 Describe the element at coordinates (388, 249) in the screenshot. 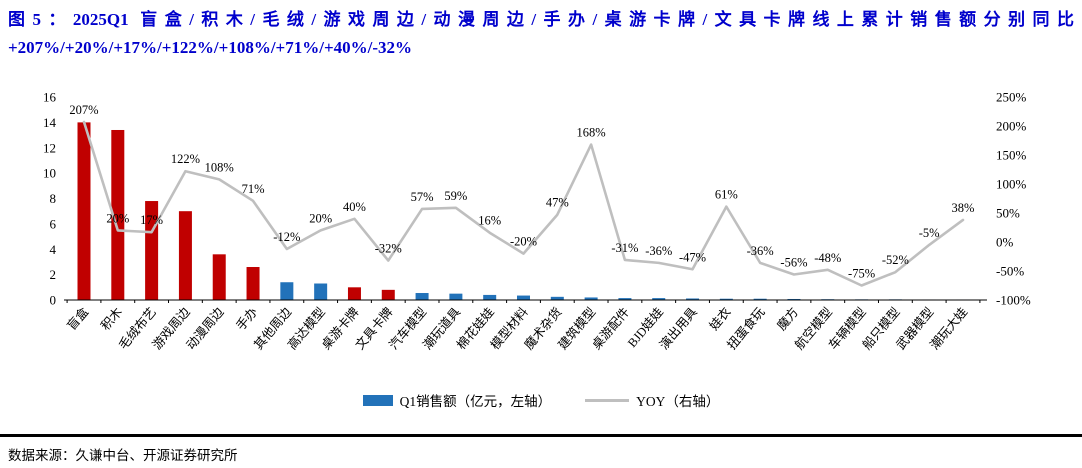

I see `svg-text: -32%` at that location.